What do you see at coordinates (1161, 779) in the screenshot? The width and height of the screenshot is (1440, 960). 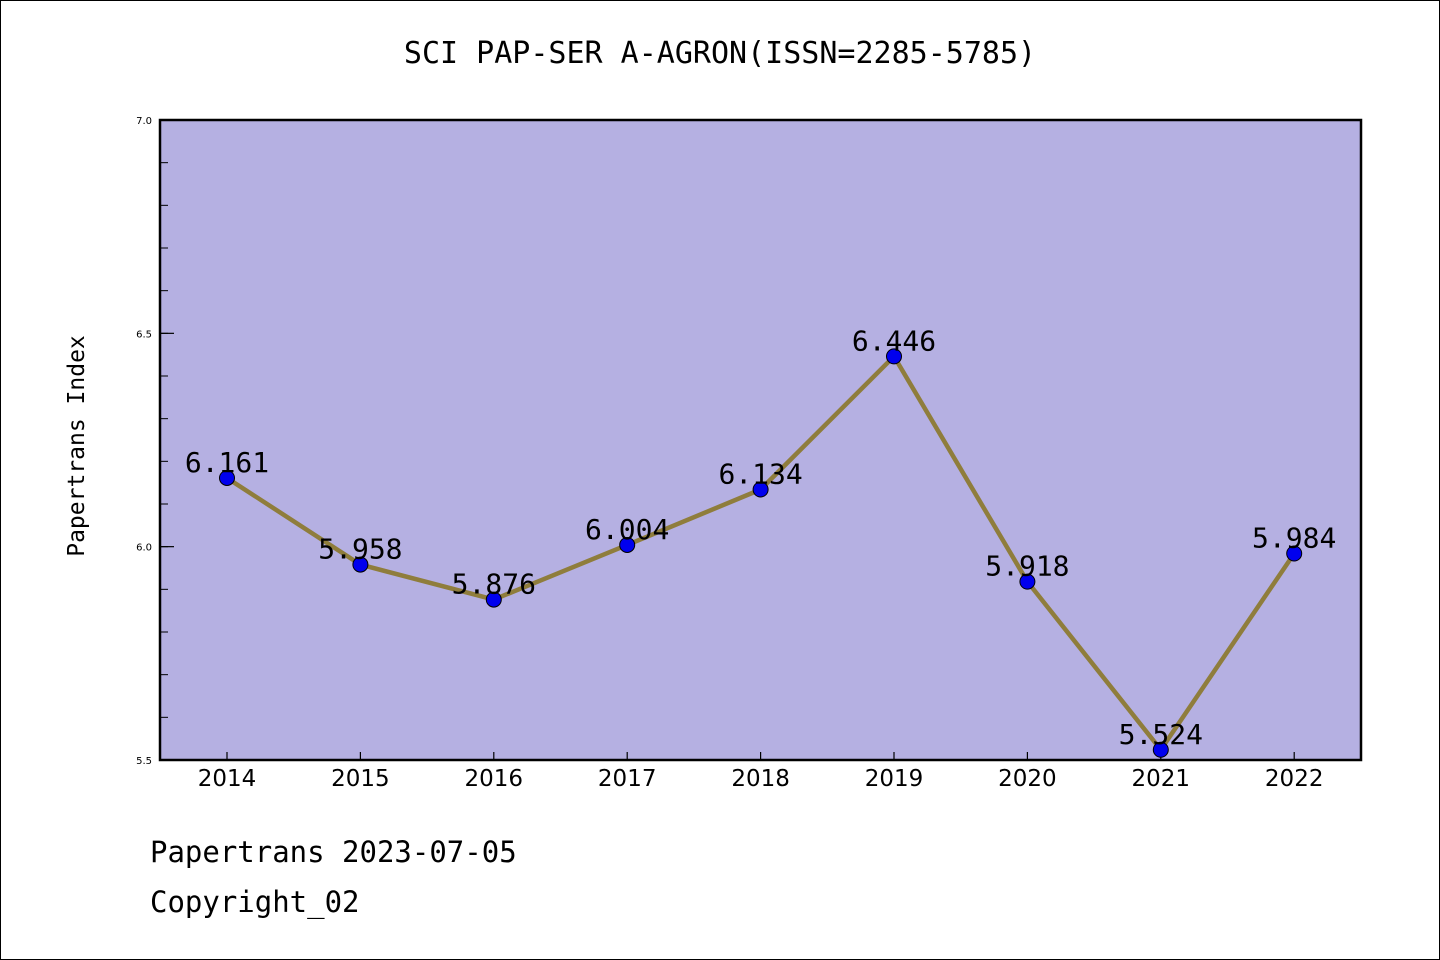 I see `x-tick-label: 2021` at bounding box center [1161, 779].